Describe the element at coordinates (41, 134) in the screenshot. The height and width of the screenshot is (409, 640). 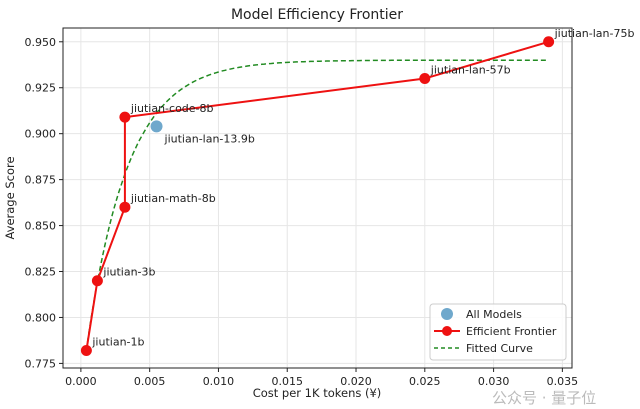
I see `y-tick-label: 0.900` at that location.